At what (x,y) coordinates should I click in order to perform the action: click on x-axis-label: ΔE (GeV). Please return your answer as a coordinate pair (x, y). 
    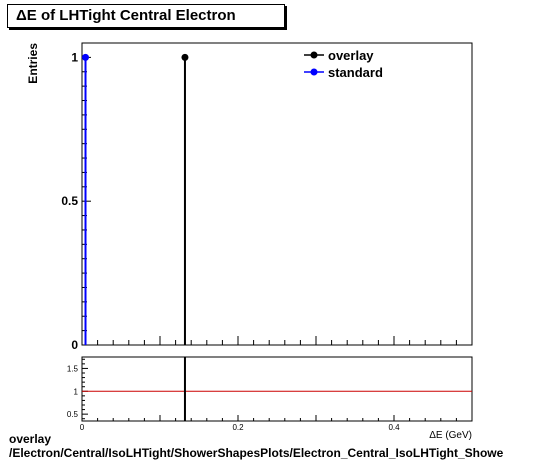
    Looking at the image, I should click on (450, 435).